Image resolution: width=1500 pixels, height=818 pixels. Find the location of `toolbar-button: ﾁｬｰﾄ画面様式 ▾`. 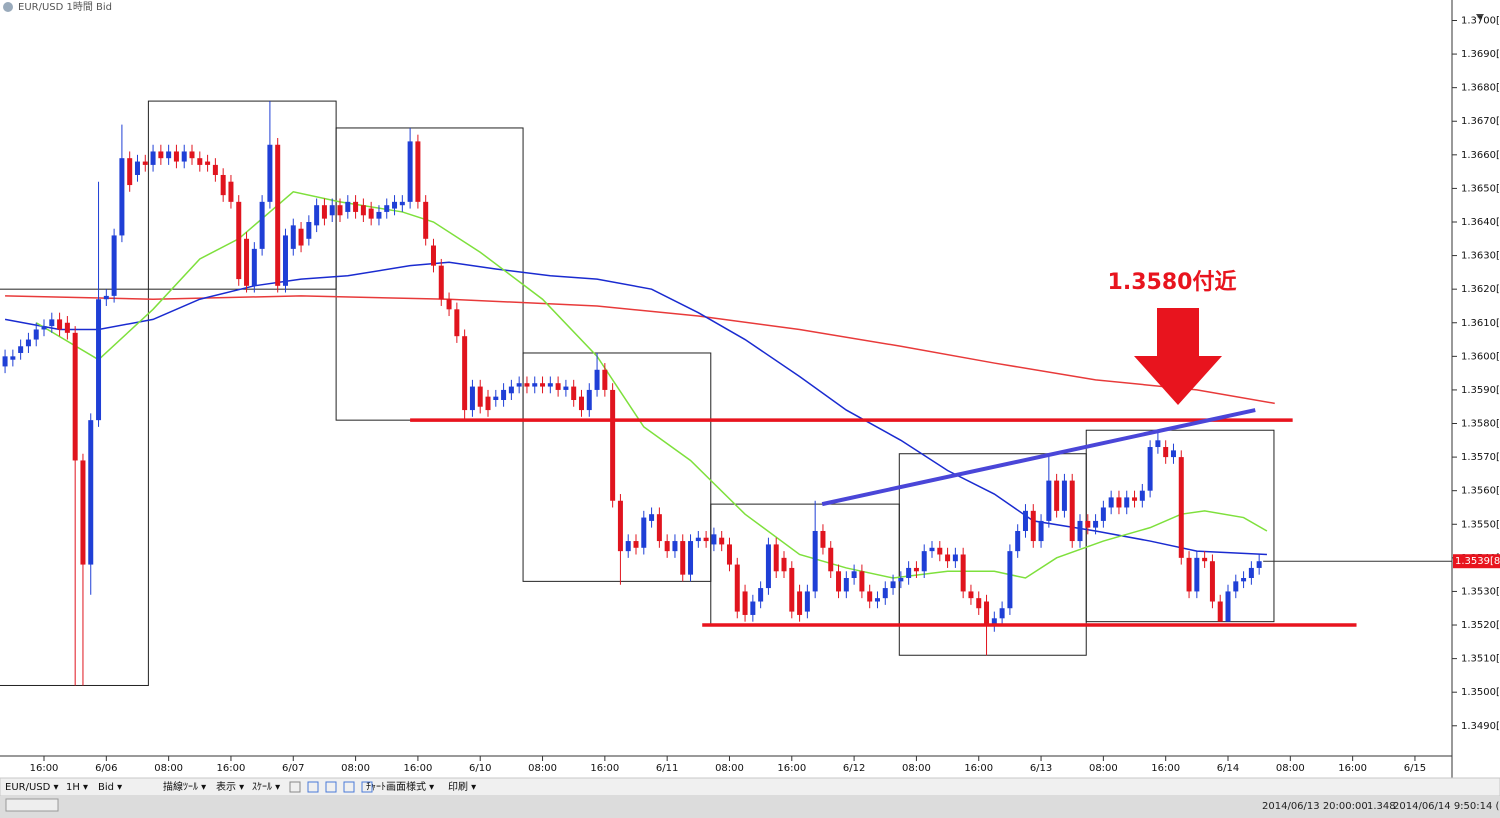

toolbar-button: ﾁｬｰﾄ画面様式 ▾ is located at coordinates (400, 786).